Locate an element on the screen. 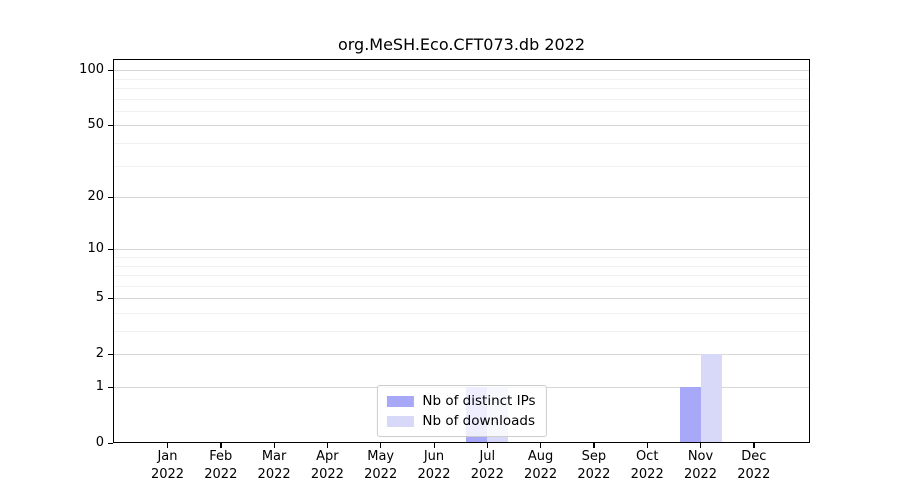 The width and height of the screenshot is (900, 500). x-tick-label: Sep 2022 is located at coordinates (594, 465).